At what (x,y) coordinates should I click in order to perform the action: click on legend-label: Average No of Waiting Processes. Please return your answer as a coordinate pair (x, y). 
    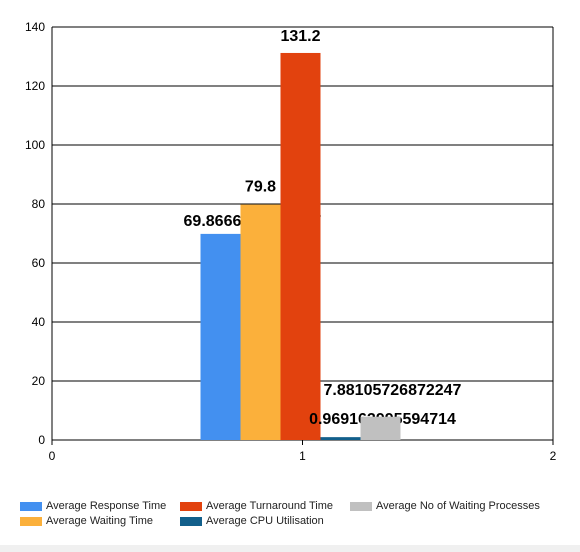
    Looking at the image, I should click on (458, 506).